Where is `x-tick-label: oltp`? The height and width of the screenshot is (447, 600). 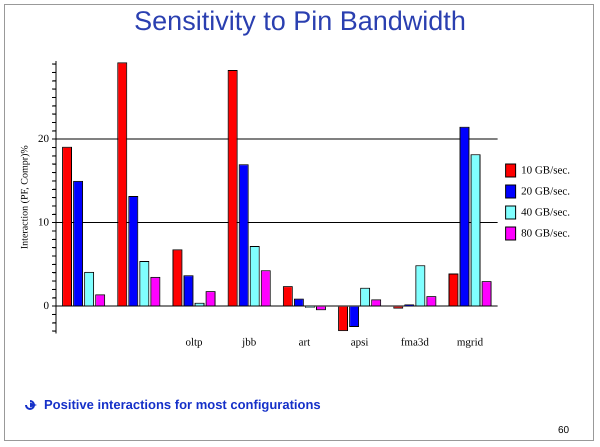
x-tick-label: oltp is located at coordinates (194, 342).